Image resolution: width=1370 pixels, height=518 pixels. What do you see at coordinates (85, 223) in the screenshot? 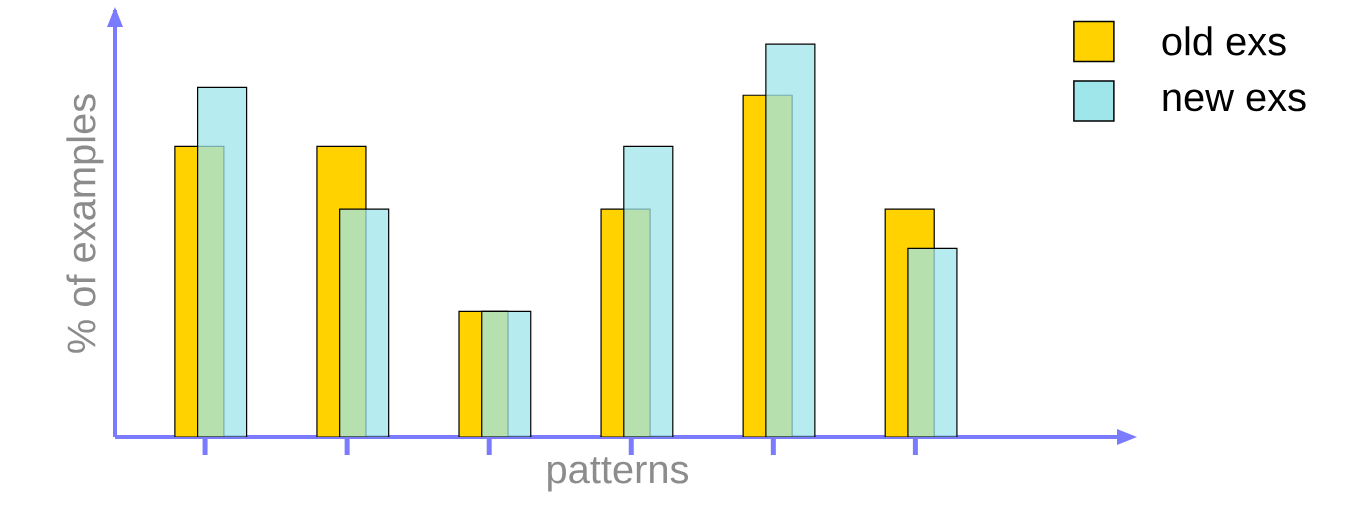
I see `y-axis-title: % of examples` at bounding box center [85, 223].